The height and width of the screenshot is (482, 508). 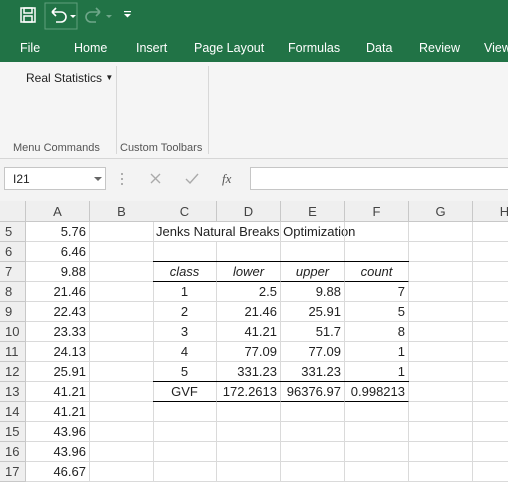 I want to click on ribbon-tab: File, so click(x=30, y=48).